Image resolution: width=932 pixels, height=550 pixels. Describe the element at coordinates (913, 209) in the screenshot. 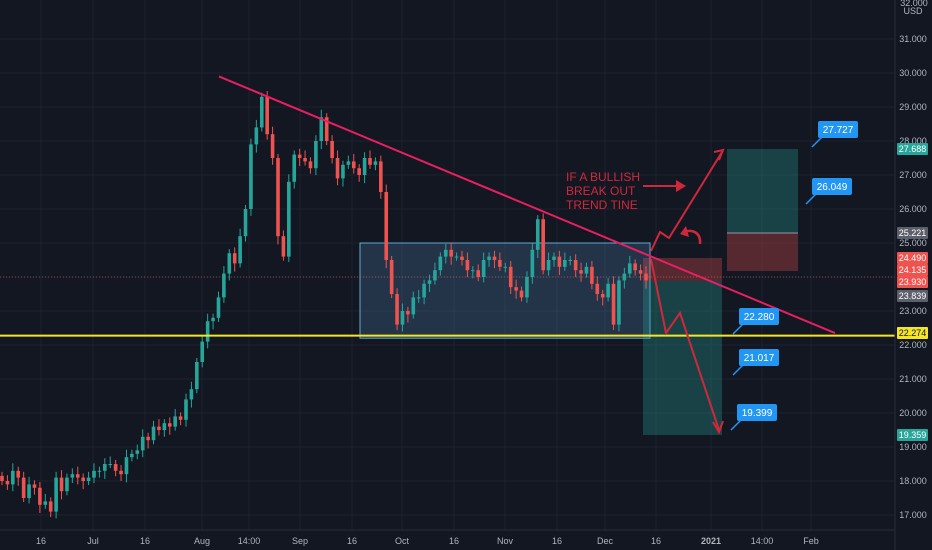

I see `price-tick-label: 26.000` at that location.